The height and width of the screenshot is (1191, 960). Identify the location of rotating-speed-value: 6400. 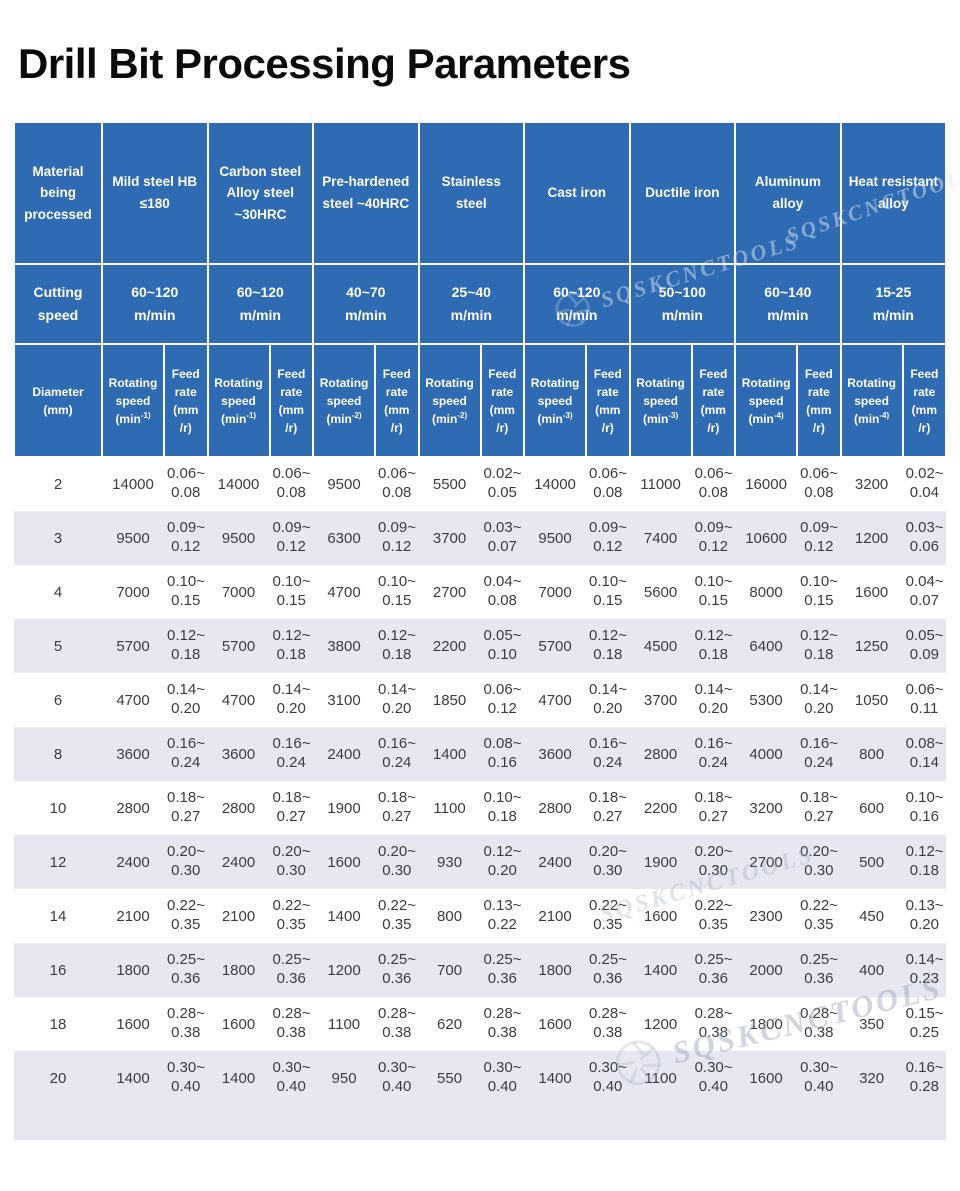
(766, 646).